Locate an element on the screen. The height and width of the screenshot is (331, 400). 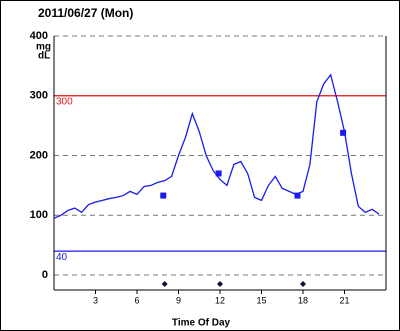
y-tick-label: 200 is located at coordinates (39, 155).